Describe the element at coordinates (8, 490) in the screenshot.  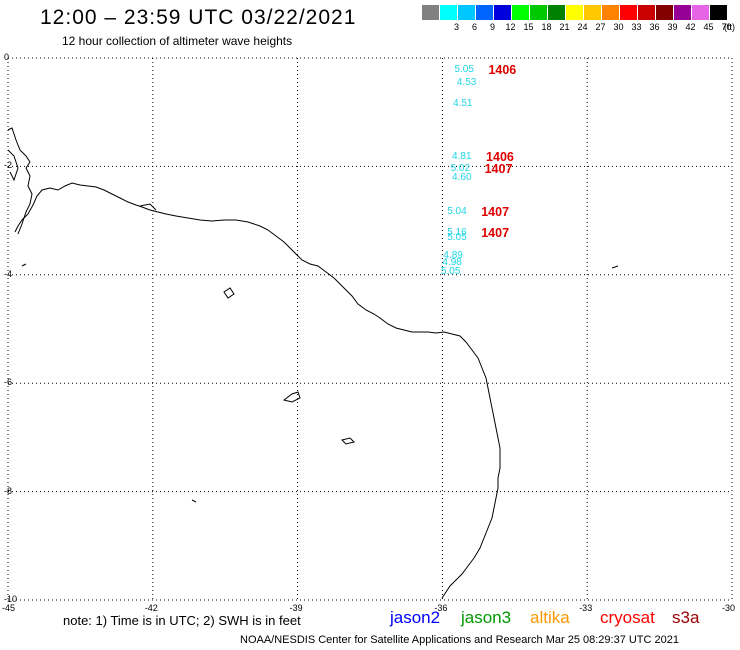
I see `lat-tick-label: -8` at that location.